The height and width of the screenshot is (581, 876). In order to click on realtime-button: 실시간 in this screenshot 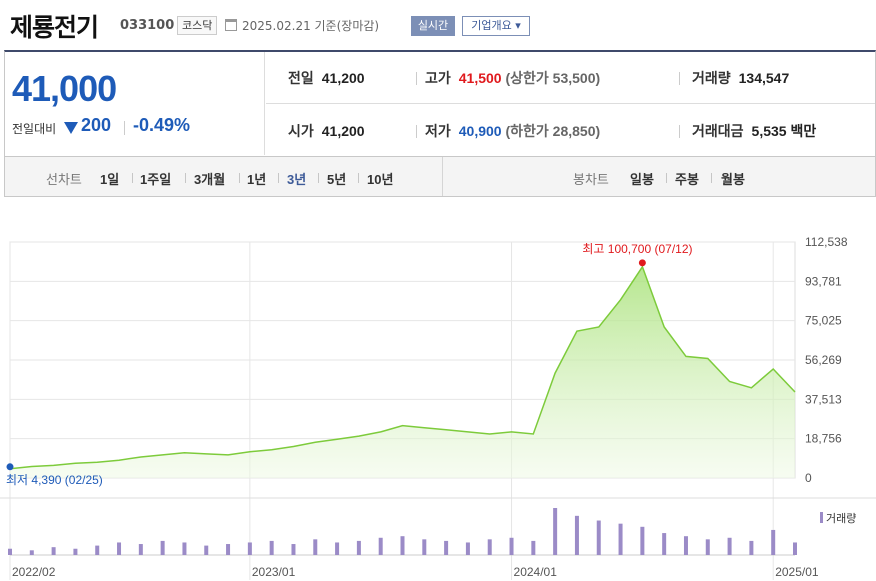, I will do `click(433, 26)`.